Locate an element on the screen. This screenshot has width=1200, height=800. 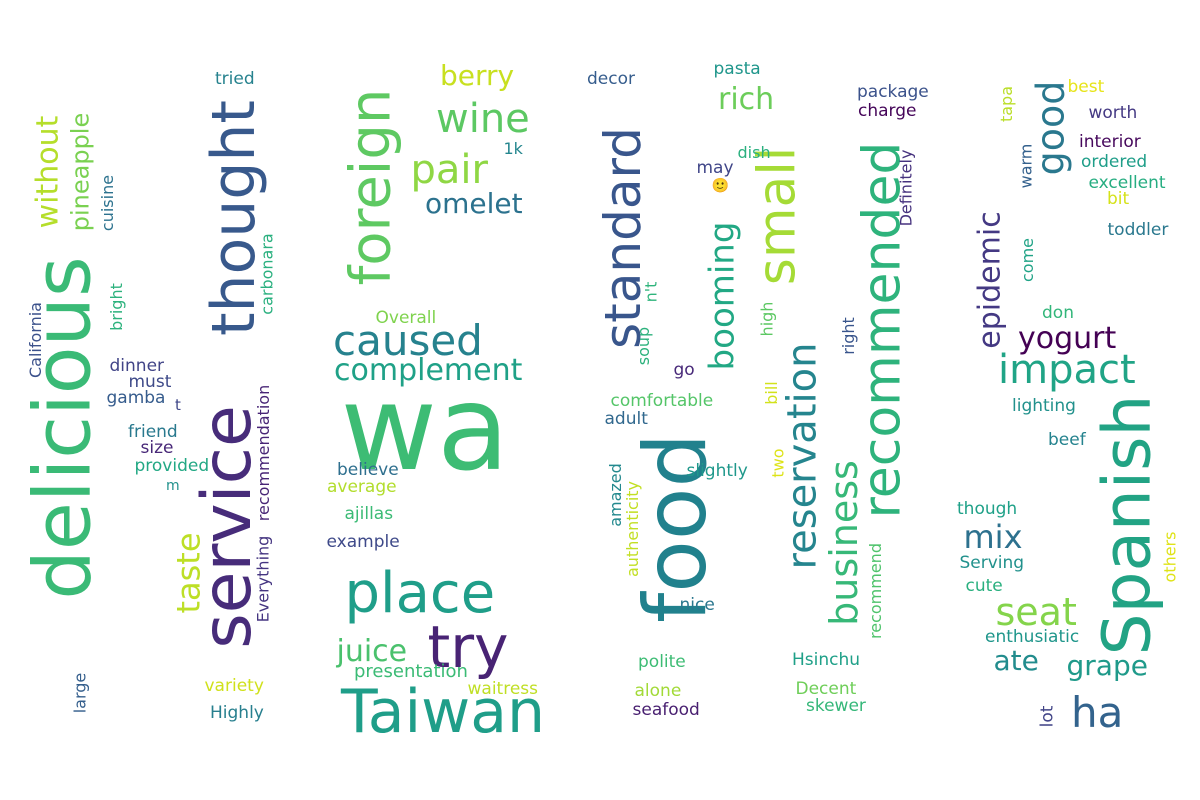
word-gamba: gamba is located at coordinates (136, 397).